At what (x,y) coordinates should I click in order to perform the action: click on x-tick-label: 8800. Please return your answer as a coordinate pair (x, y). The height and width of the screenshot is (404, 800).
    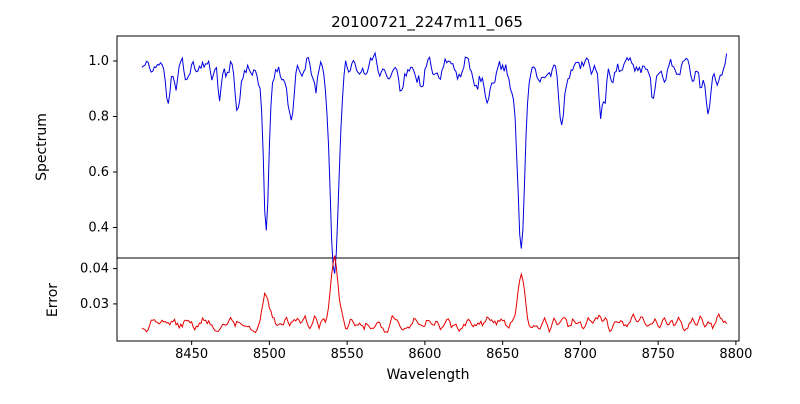
    Looking at the image, I should click on (735, 354).